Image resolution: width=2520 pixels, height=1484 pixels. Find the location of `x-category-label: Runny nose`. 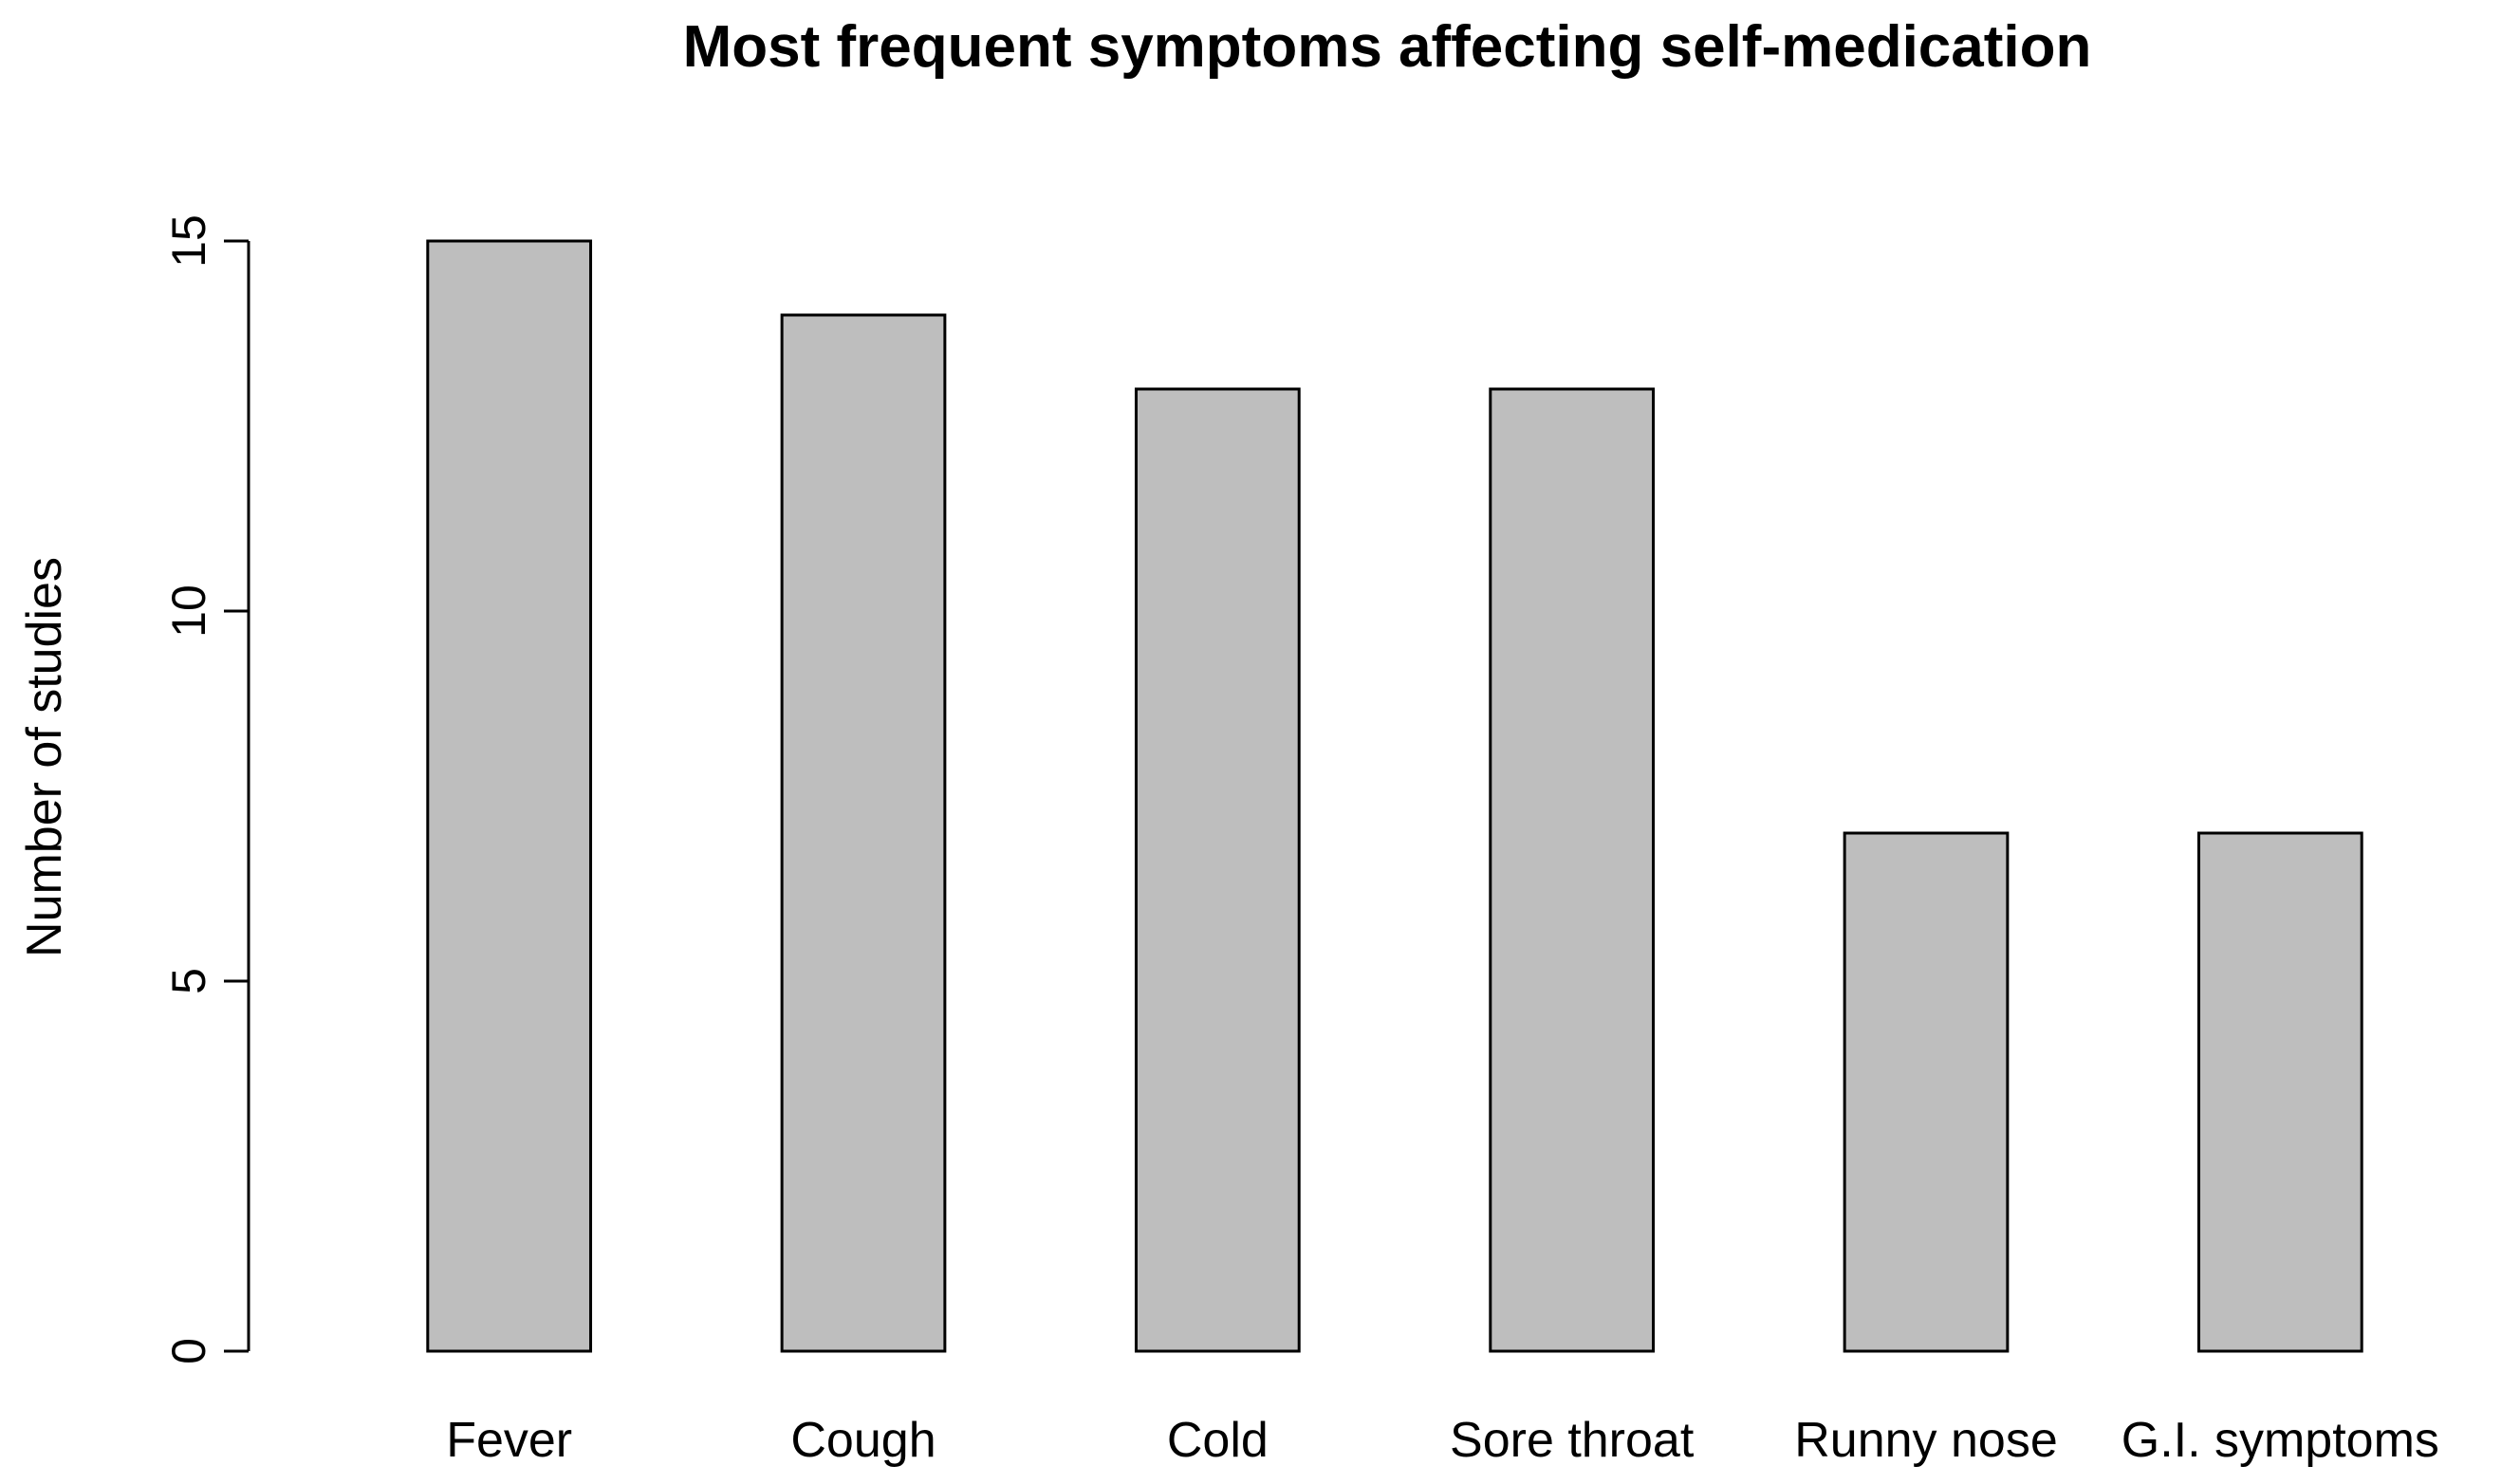

x-category-label: Runny nose is located at coordinates (1926, 1440).